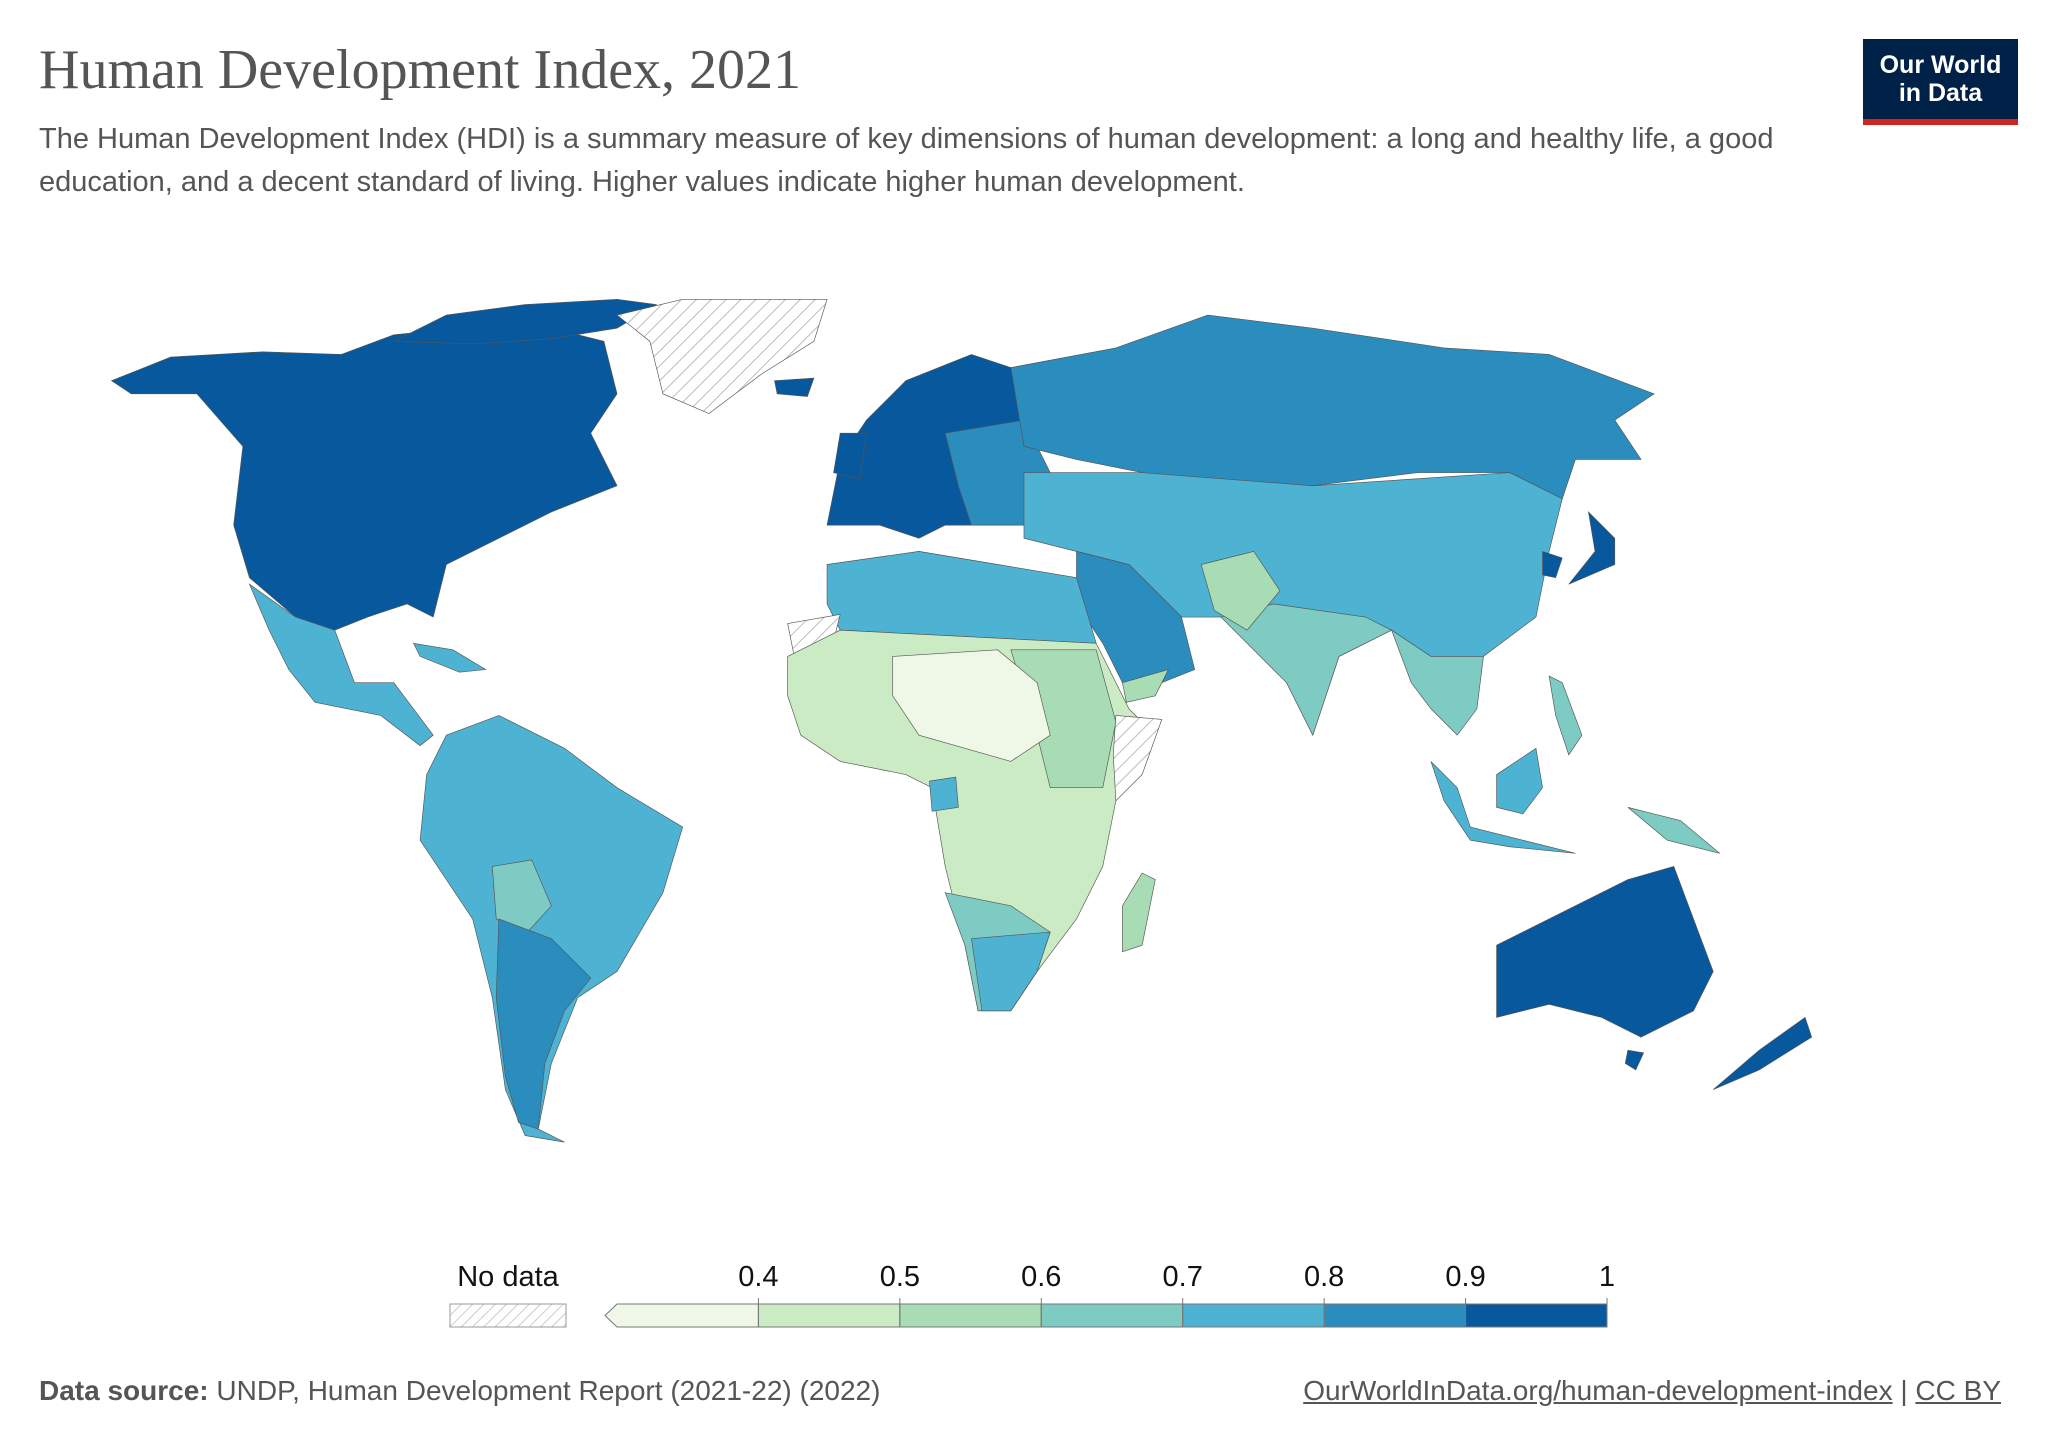 The image size is (2048, 1446). Describe the element at coordinates (1592, 548) in the screenshot. I see `japan` at that location.